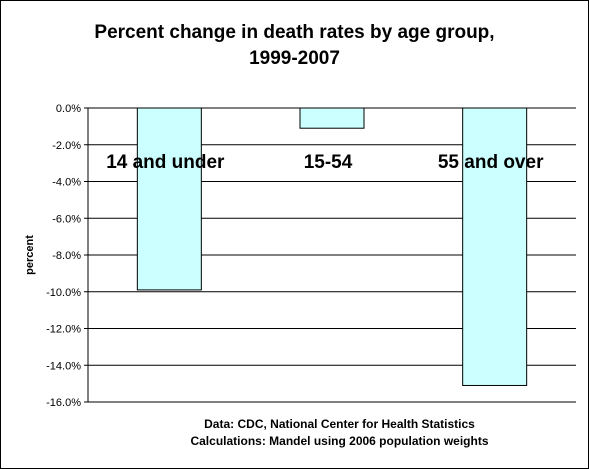 The height and width of the screenshot is (469, 589). What do you see at coordinates (66, 146) in the screenshot?
I see `y-tick-label: -2.0%` at bounding box center [66, 146].